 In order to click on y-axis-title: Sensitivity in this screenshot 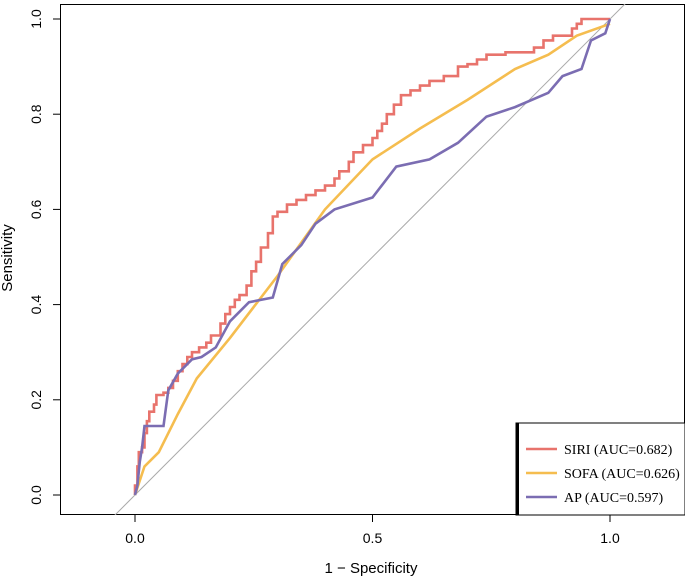, I will do `click(8, 258)`.